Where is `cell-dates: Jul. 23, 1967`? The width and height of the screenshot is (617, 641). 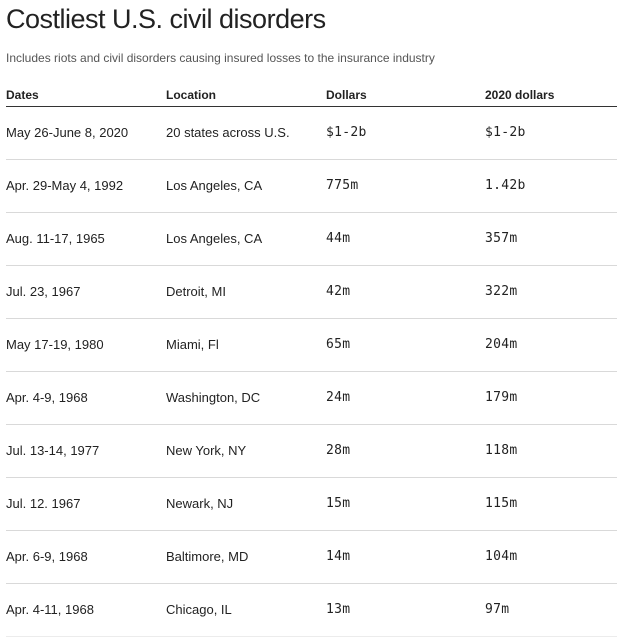 cell-dates: Jul. 23, 1967 is located at coordinates (43, 291).